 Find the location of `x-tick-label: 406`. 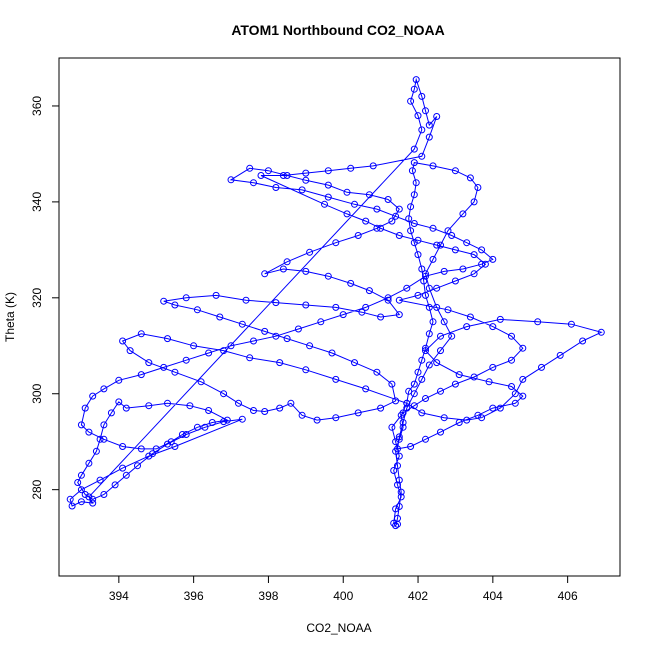

x-tick-label: 406 is located at coordinates (568, 596).